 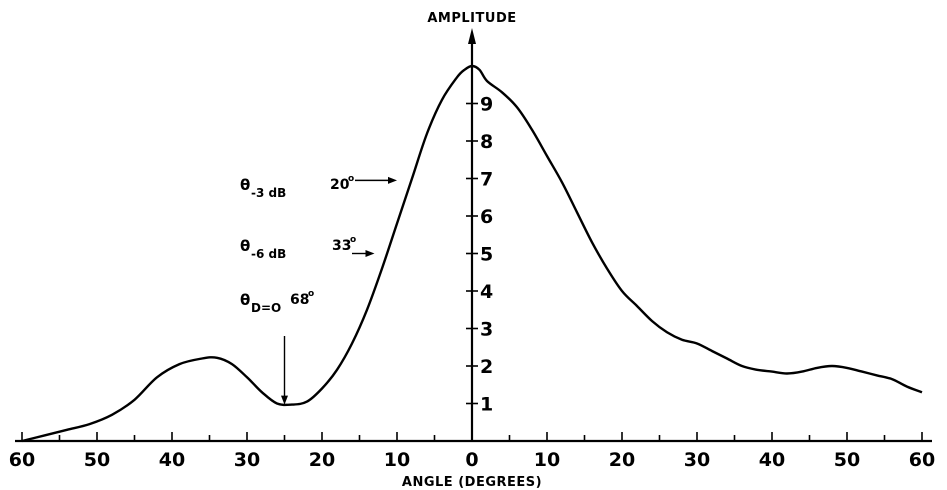 What do you see at coordinates (318, 187) in the screenshot?
I see `beamwidth-annotation: θ -3 dB 20o` at bounding box center [318, 187].